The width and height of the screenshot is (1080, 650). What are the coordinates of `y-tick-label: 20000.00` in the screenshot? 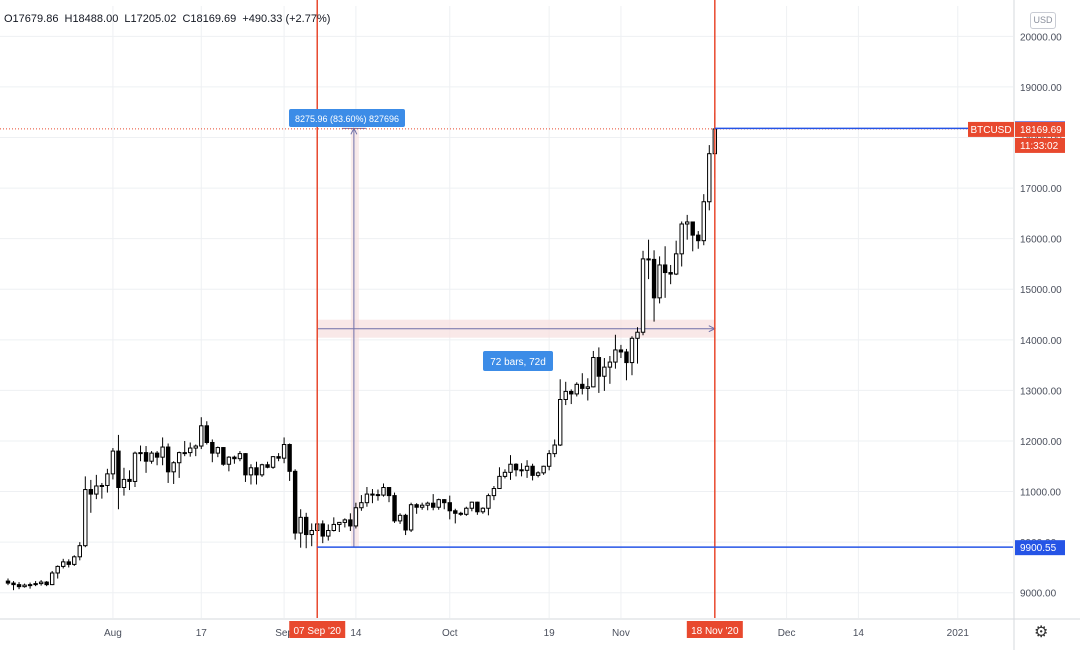 It's located at (1041, 37).